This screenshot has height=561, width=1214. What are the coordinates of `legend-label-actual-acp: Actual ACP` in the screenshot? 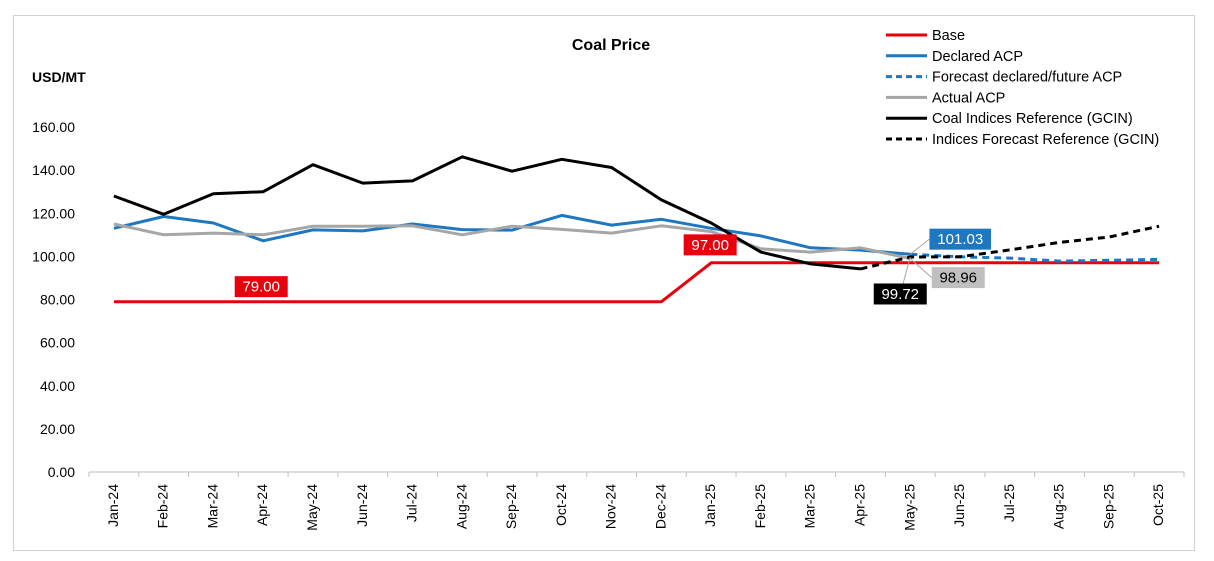 It's located at (968, 98).